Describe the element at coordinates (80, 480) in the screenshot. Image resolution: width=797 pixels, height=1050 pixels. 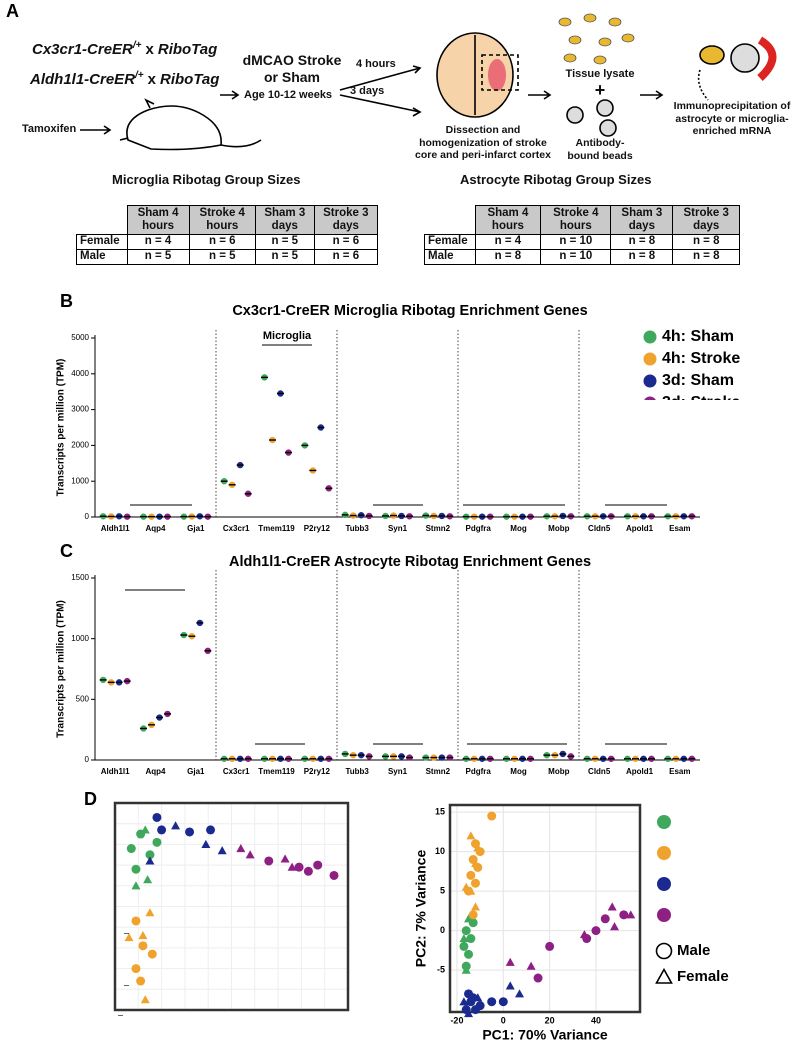
I see `y-tick-label: 1000` at that location.